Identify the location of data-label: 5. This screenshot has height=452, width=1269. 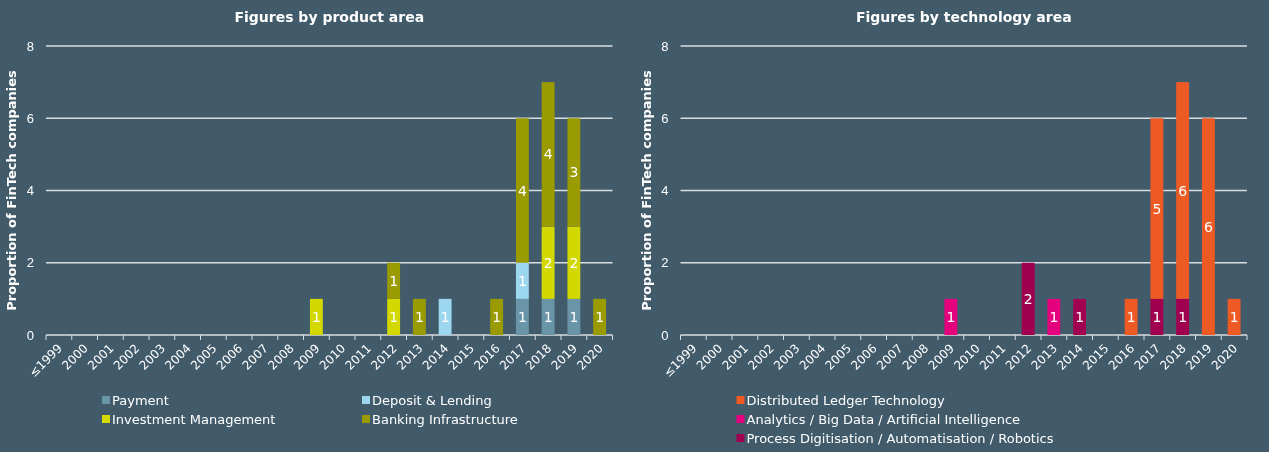
(1157, 208).